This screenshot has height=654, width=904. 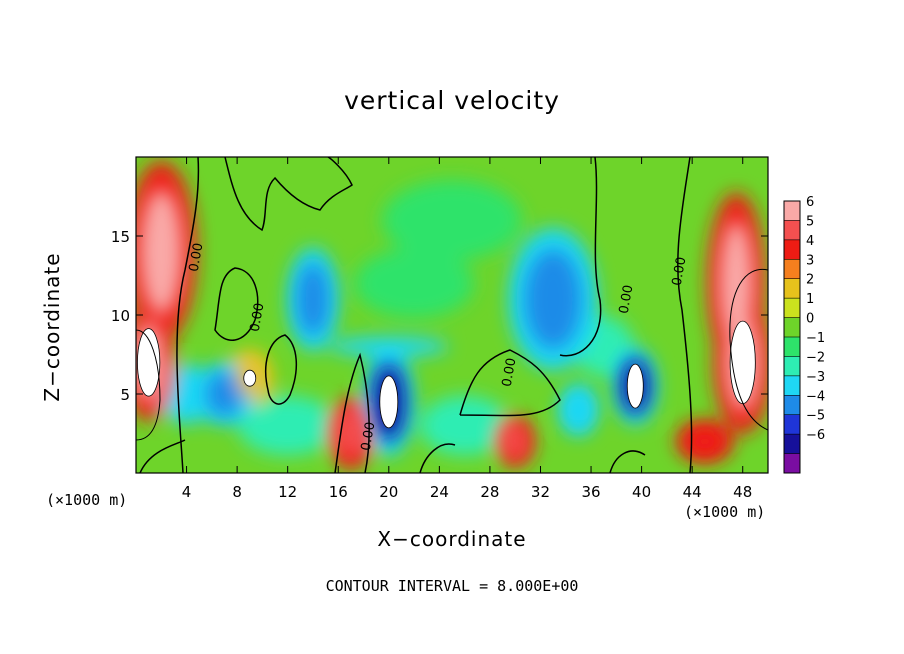 I want to click on contour-label-2: 0.00, so click(x=369, y=436).